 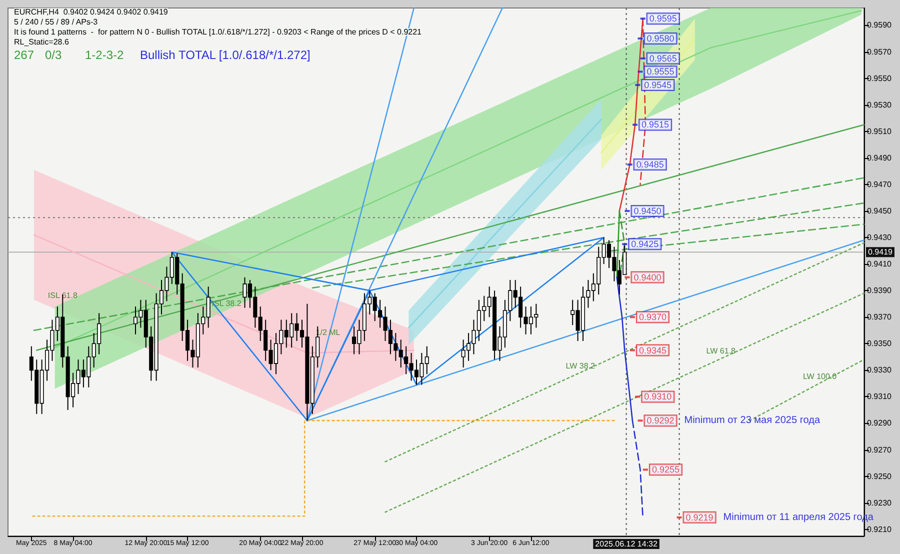 What do you see at coordinates (879, 343) in the screenshot?
I see `y-tick-label: 0.9350` at bounding box center [879, 343].